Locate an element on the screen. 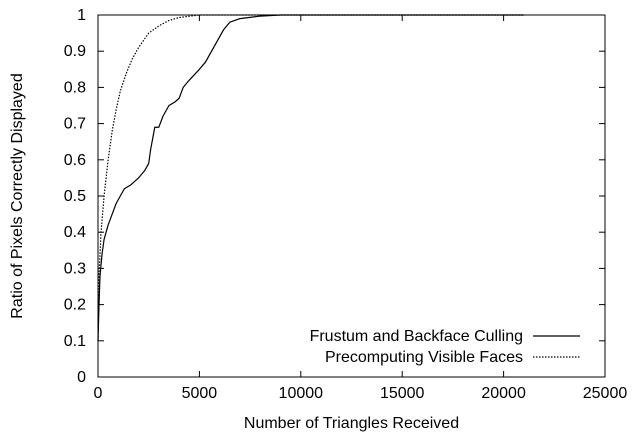 The image size is (638, 436). y-tick-label: 0.5 is located at coordinates (75, 196).